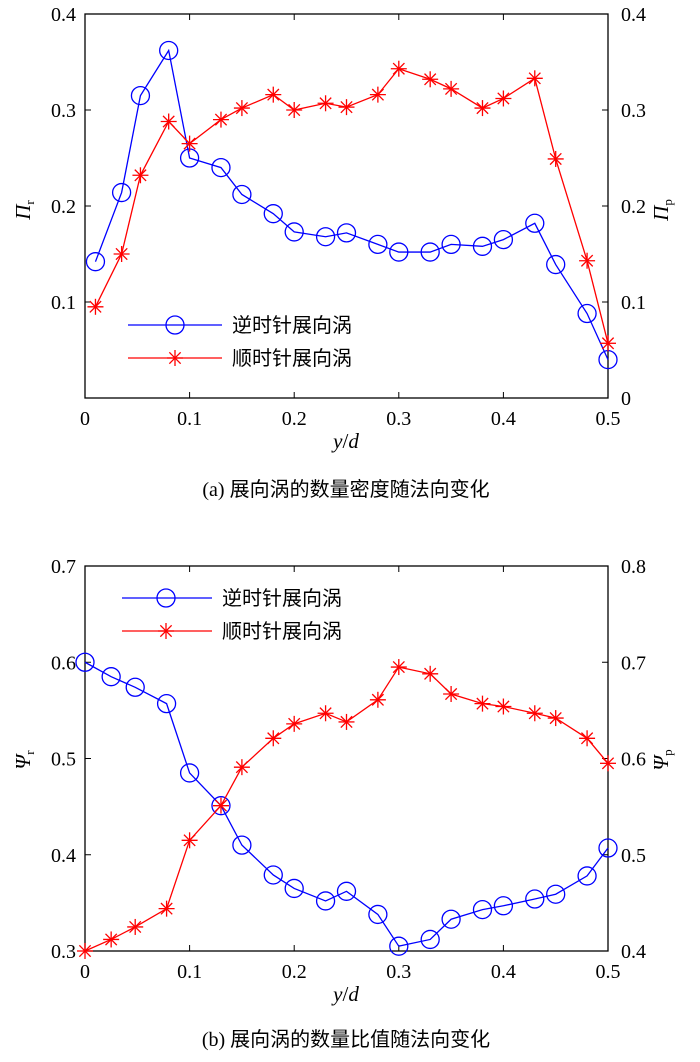  What do you see at coordinates (232, 614) in the screenshot?
I see `legend: 逆时针展向涡 顺时针展向涡` at bounding box center [232, 614].